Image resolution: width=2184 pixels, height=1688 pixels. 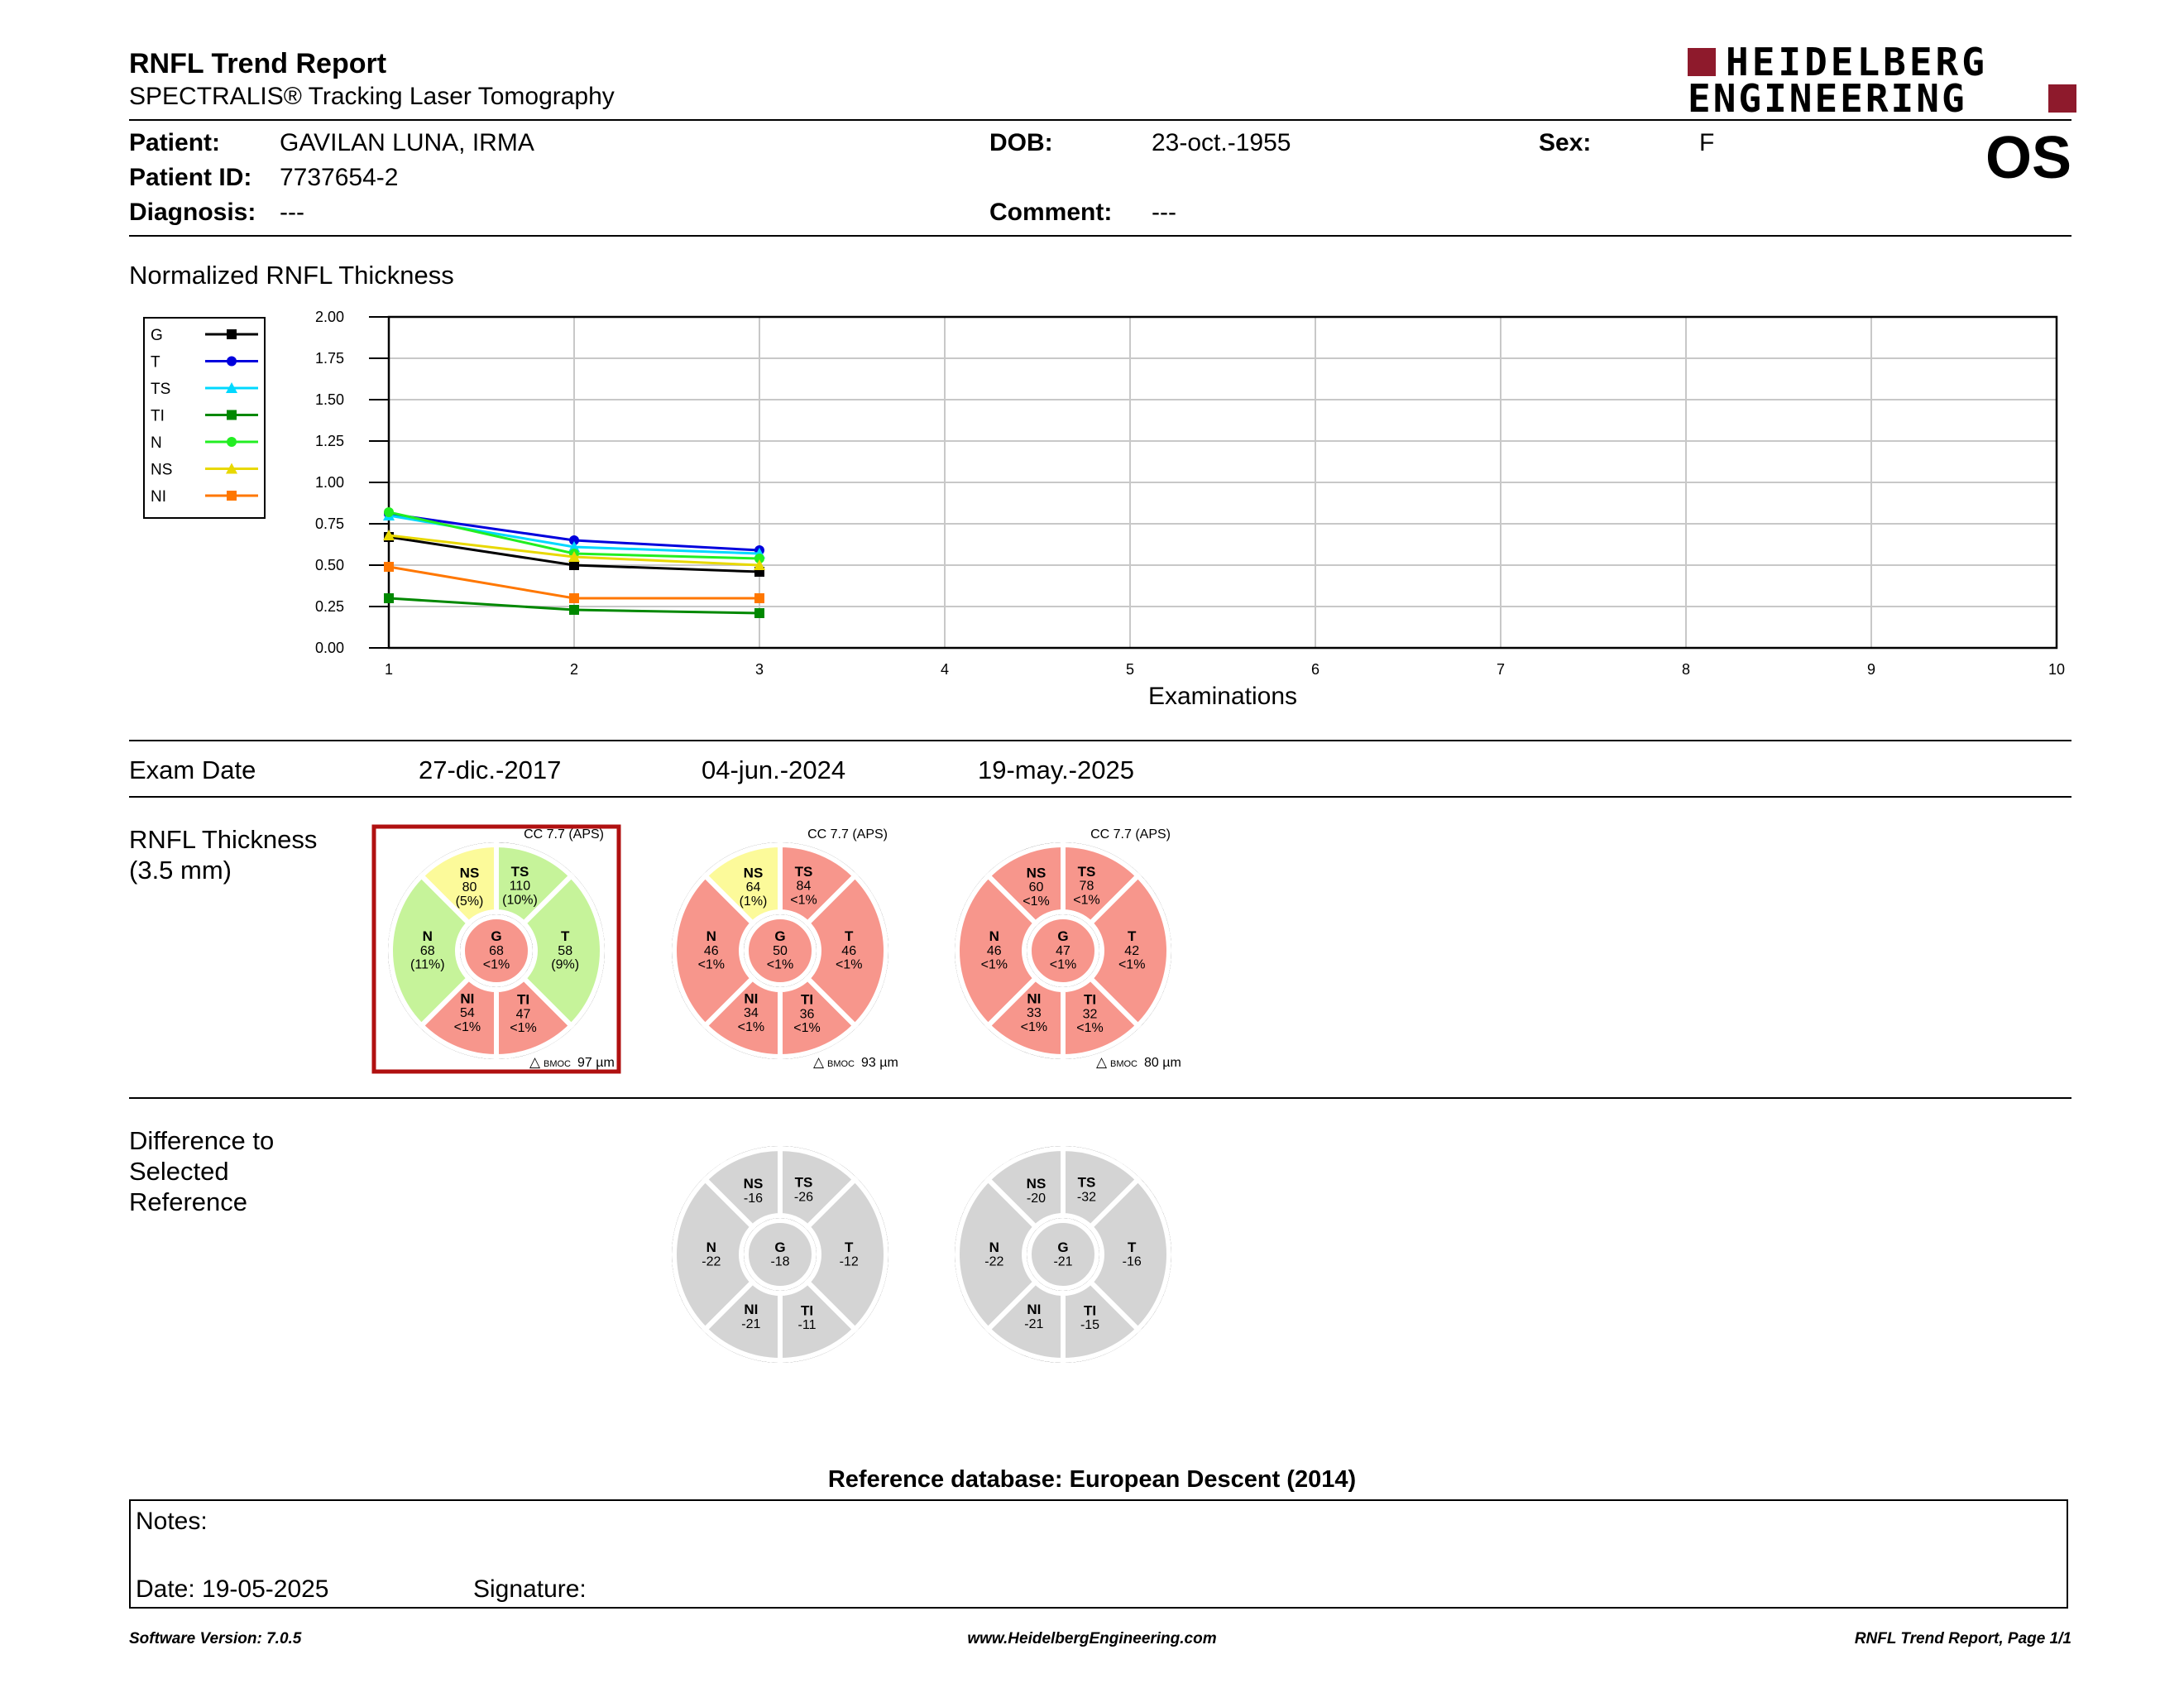 What do you see at coordinates (994, 951) in the screenshot?
I see `sector-value: 46` at bounding box center [994, 951].